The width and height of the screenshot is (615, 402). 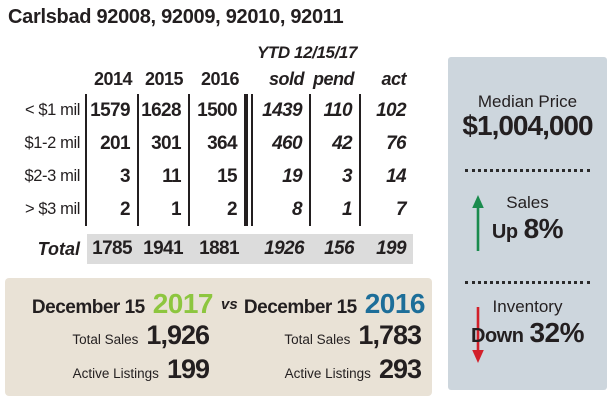 I want to click on median-price-value: $1,004,000, so click(x=527, y=125).